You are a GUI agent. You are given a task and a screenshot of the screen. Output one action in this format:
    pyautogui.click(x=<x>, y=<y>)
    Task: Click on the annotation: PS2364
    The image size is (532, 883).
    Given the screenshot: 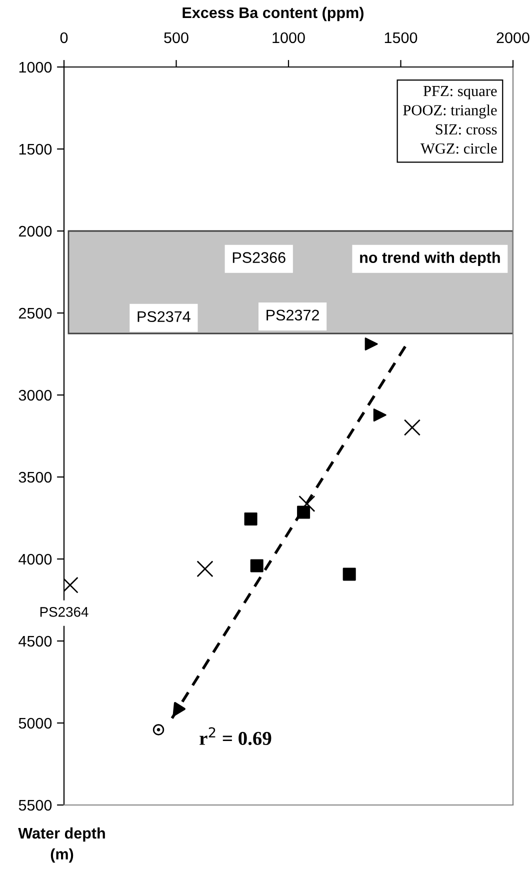 What is the action you would take?
    pyautogui.click(x=64, y=612)
    